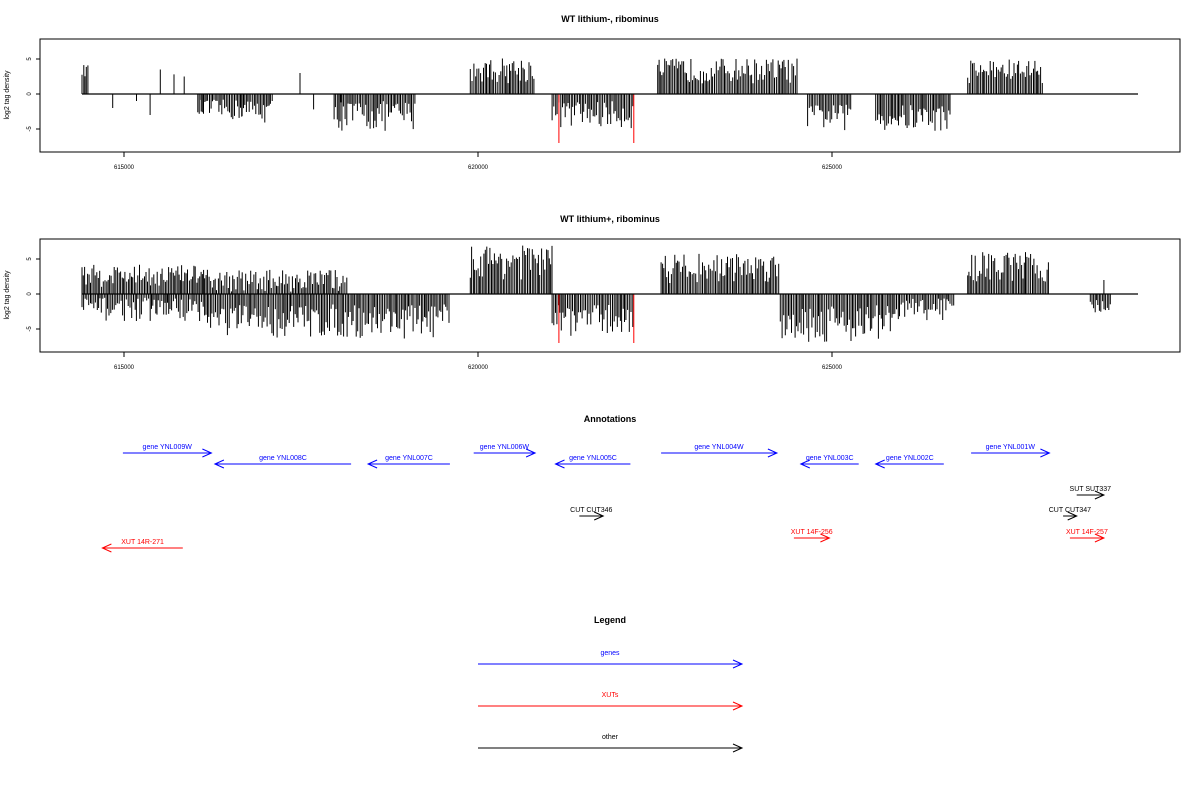 The height and width of the screenshot is (800, 1200). What do you see at coordinates (610, 695) in the screenshot?
I see `legend-label: XUTs` at bounding box center [610, 695].